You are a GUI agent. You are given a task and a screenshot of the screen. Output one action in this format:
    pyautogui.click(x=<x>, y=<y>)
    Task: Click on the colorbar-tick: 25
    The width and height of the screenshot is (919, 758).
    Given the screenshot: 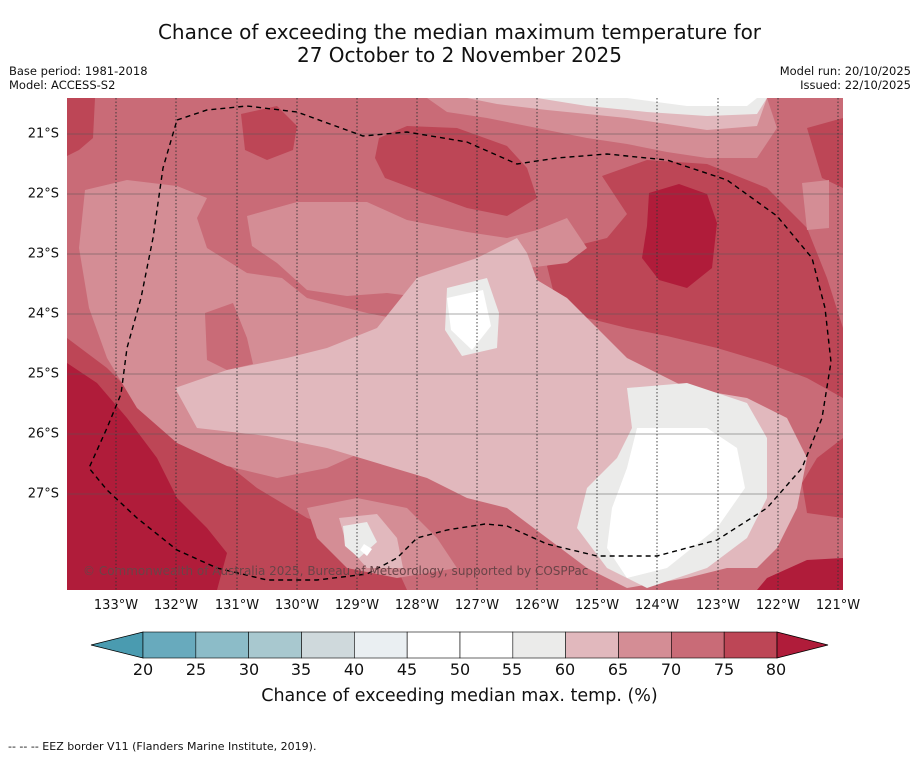 What is the action you would take?
    pyautogui.click(x=196, y=669)
    